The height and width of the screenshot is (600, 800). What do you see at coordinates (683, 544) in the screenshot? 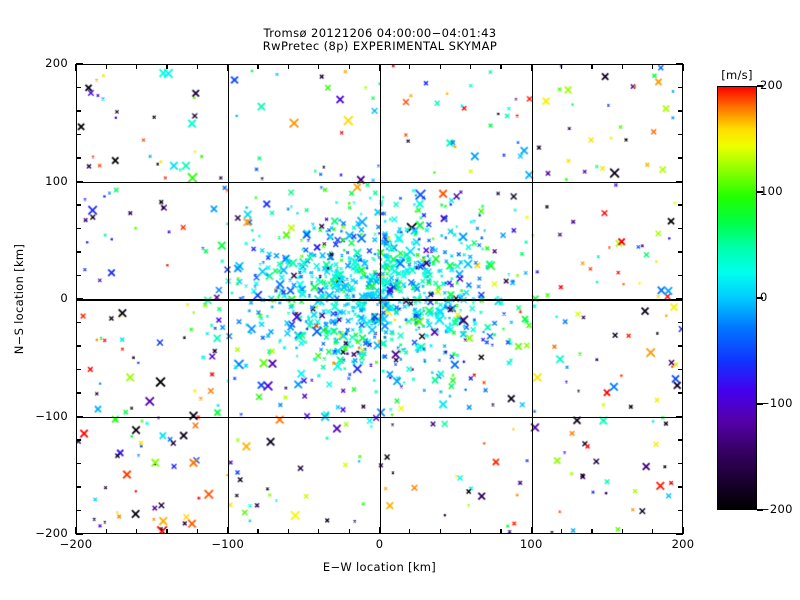
I see `x-tick-label: 200` at bounding box center [683, 544].